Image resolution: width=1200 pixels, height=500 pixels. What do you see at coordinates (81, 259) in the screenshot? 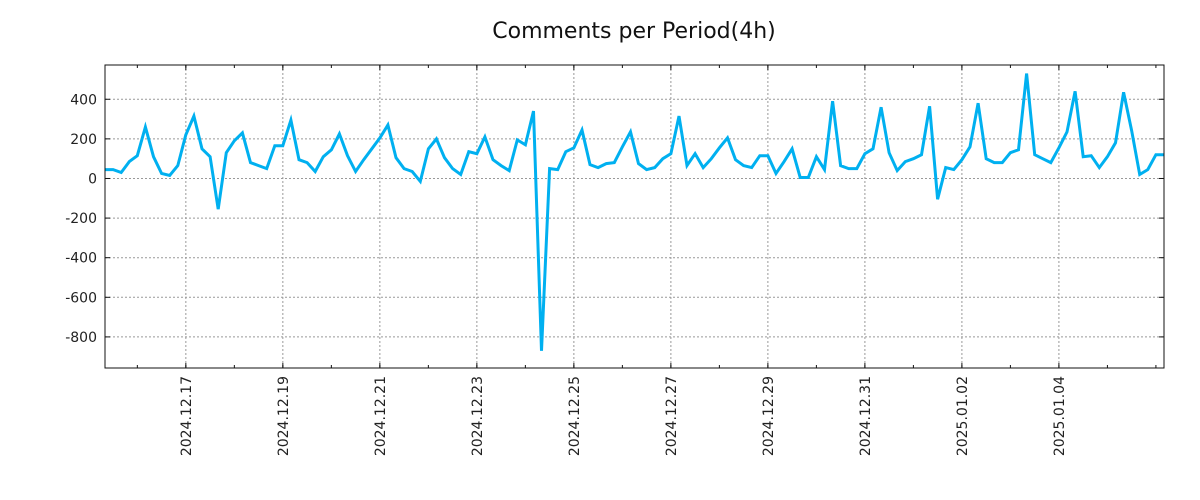
I see `y-tick-label: -400` at bounding box center [81, 259].